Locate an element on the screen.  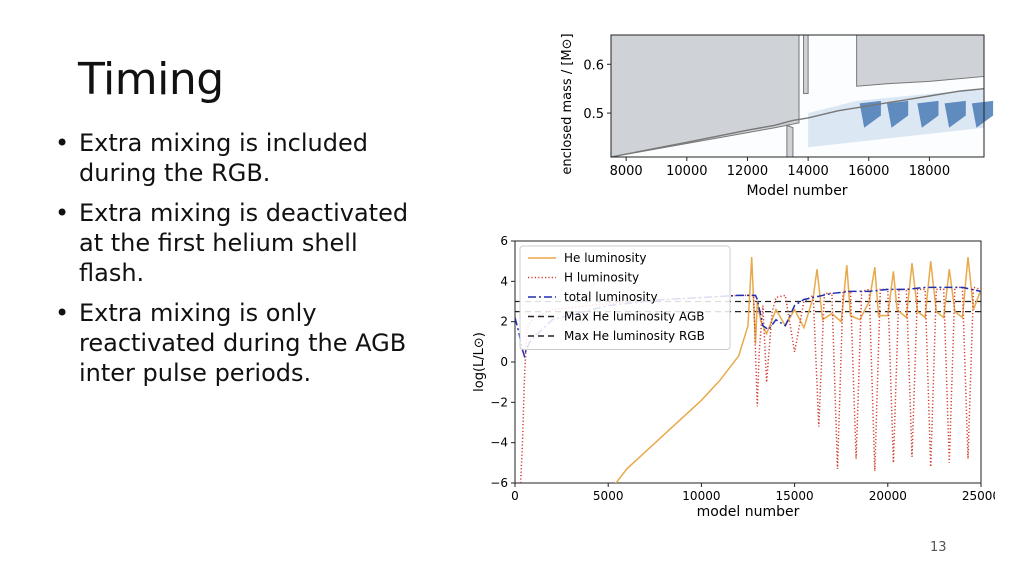
axes-1: 8000 10000 12000 14000 16000 18000 0.5 0.6 is located at coordinates (766, 118).